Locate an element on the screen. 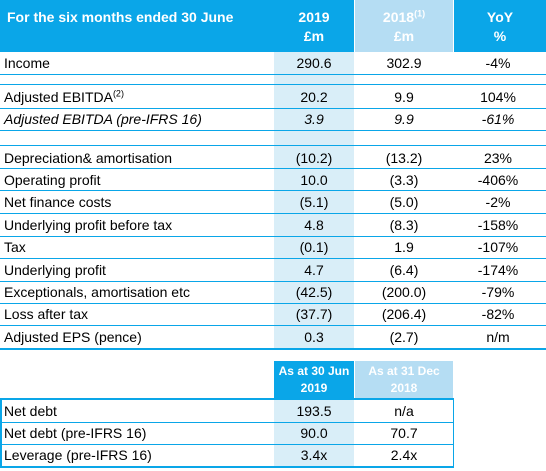 This screenshot has width=546, height=471. row-label: Net finance costs is located at coordinates (58, 202).